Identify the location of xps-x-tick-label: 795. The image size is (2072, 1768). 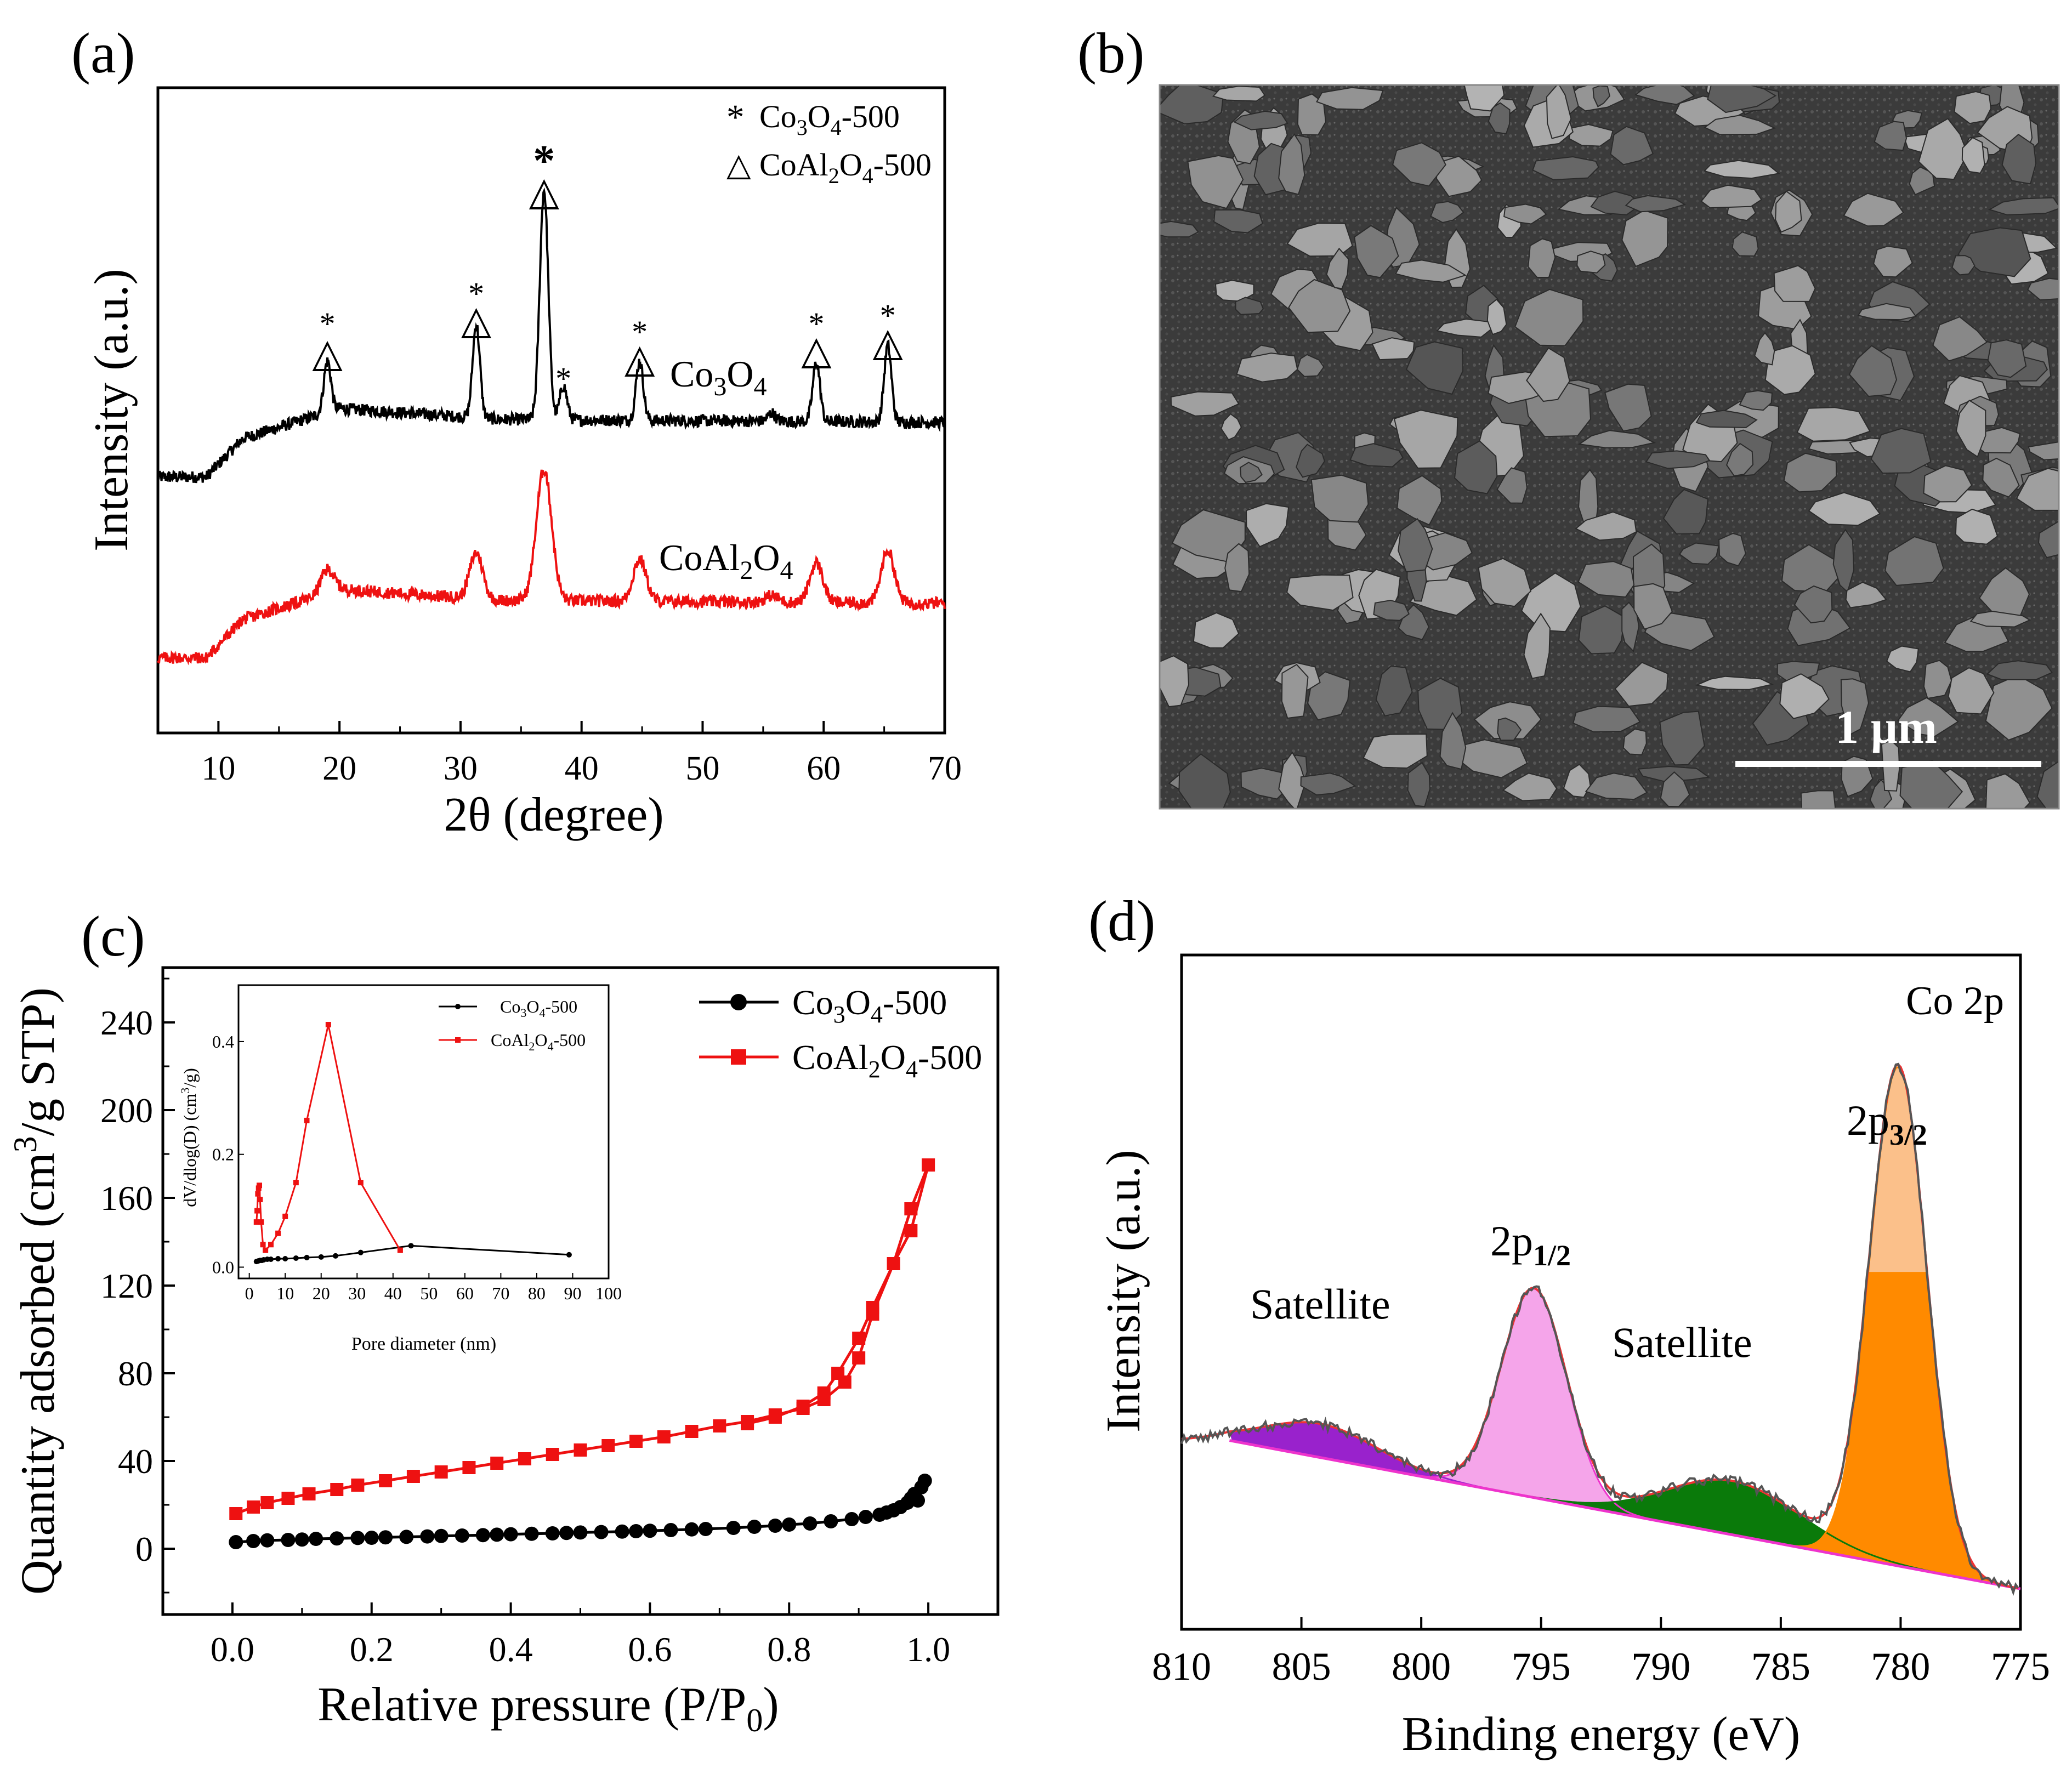
(1541, 1667).